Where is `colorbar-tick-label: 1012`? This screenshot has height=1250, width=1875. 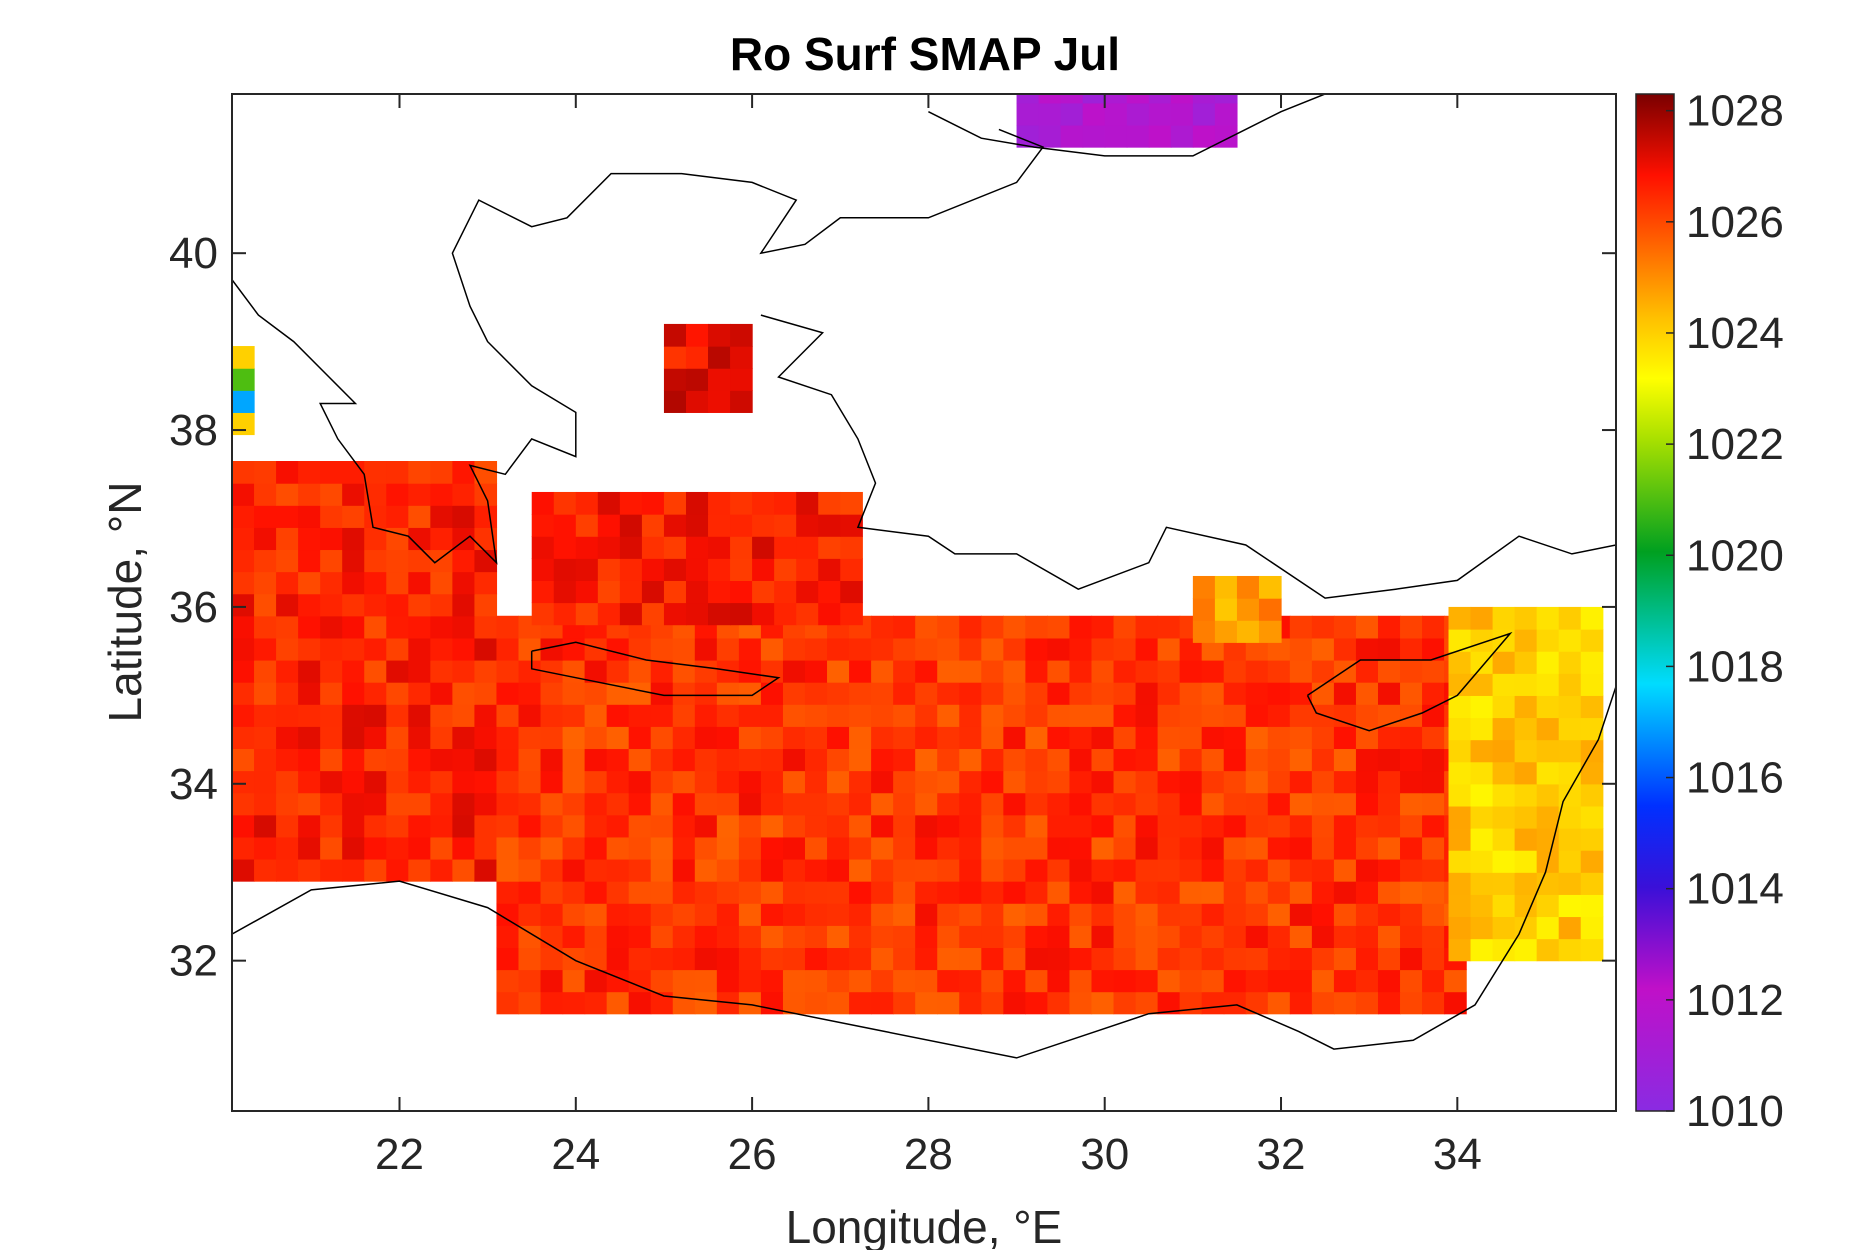 colorbar-tick-label: 1012 is located at coordinates (1735, 1000).